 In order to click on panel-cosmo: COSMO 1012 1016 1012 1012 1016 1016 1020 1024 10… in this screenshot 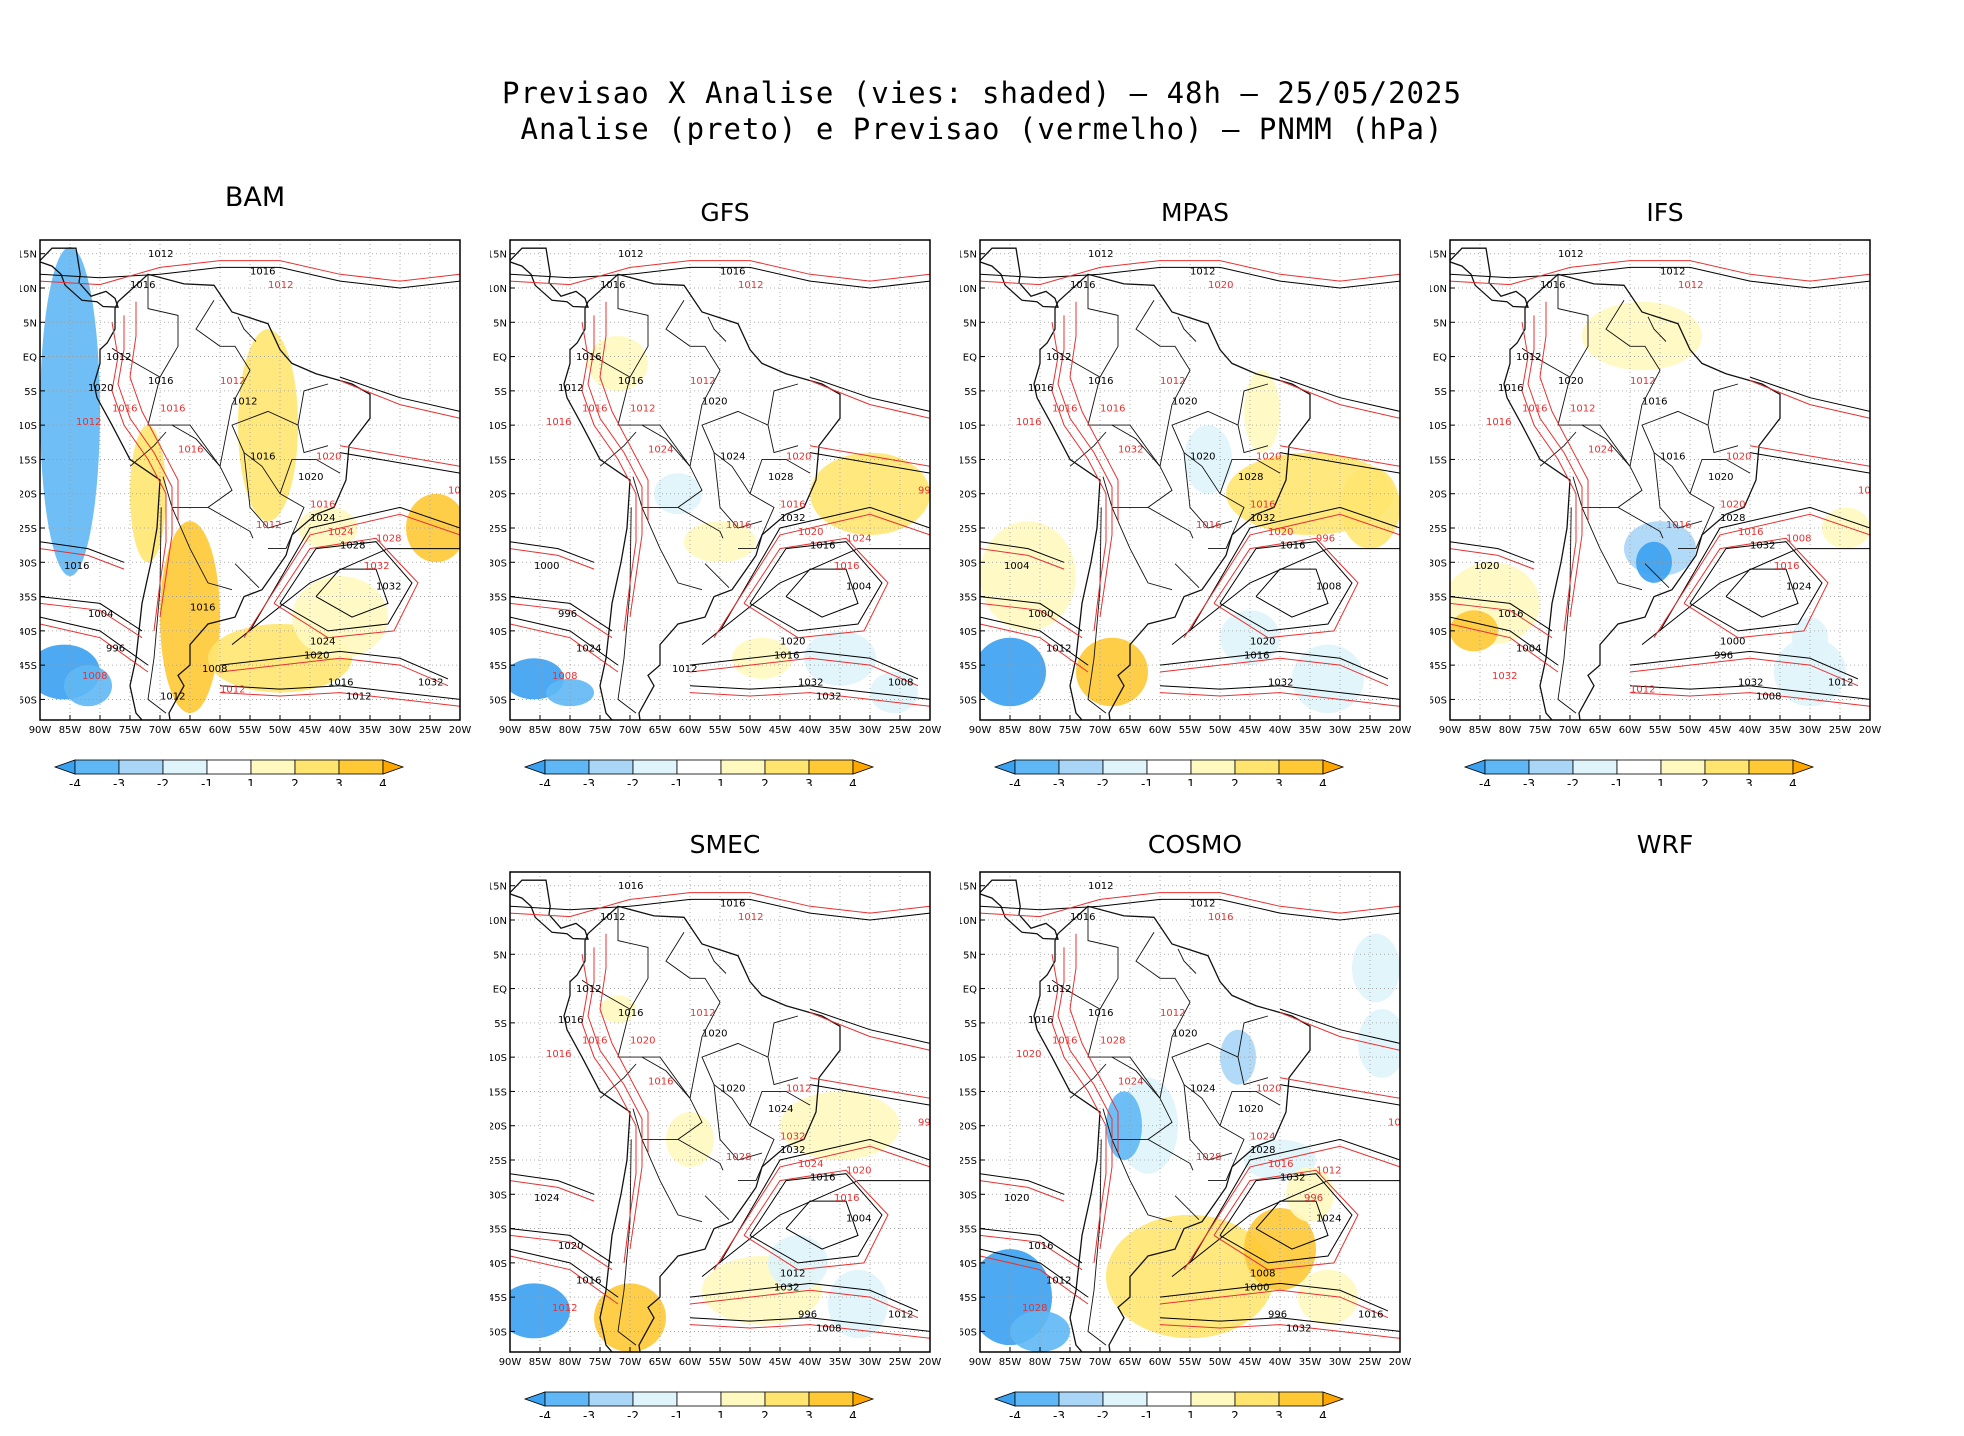, I will do `click(1193, 1125)`.